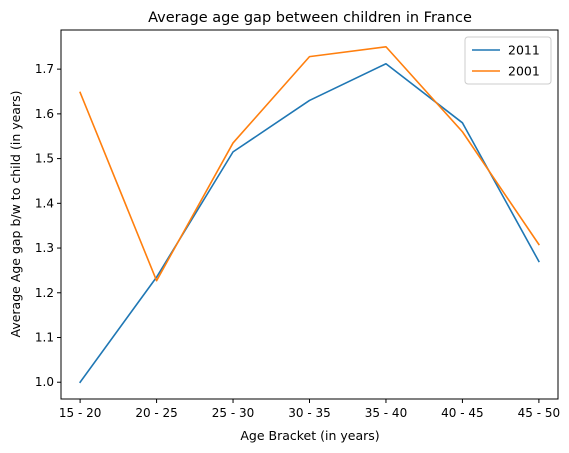 This screenshot has height=453, width=569. Describe the element at coordinates (44, 159) in the screenshot. I see `y-tick-label: 1.5` at that location.